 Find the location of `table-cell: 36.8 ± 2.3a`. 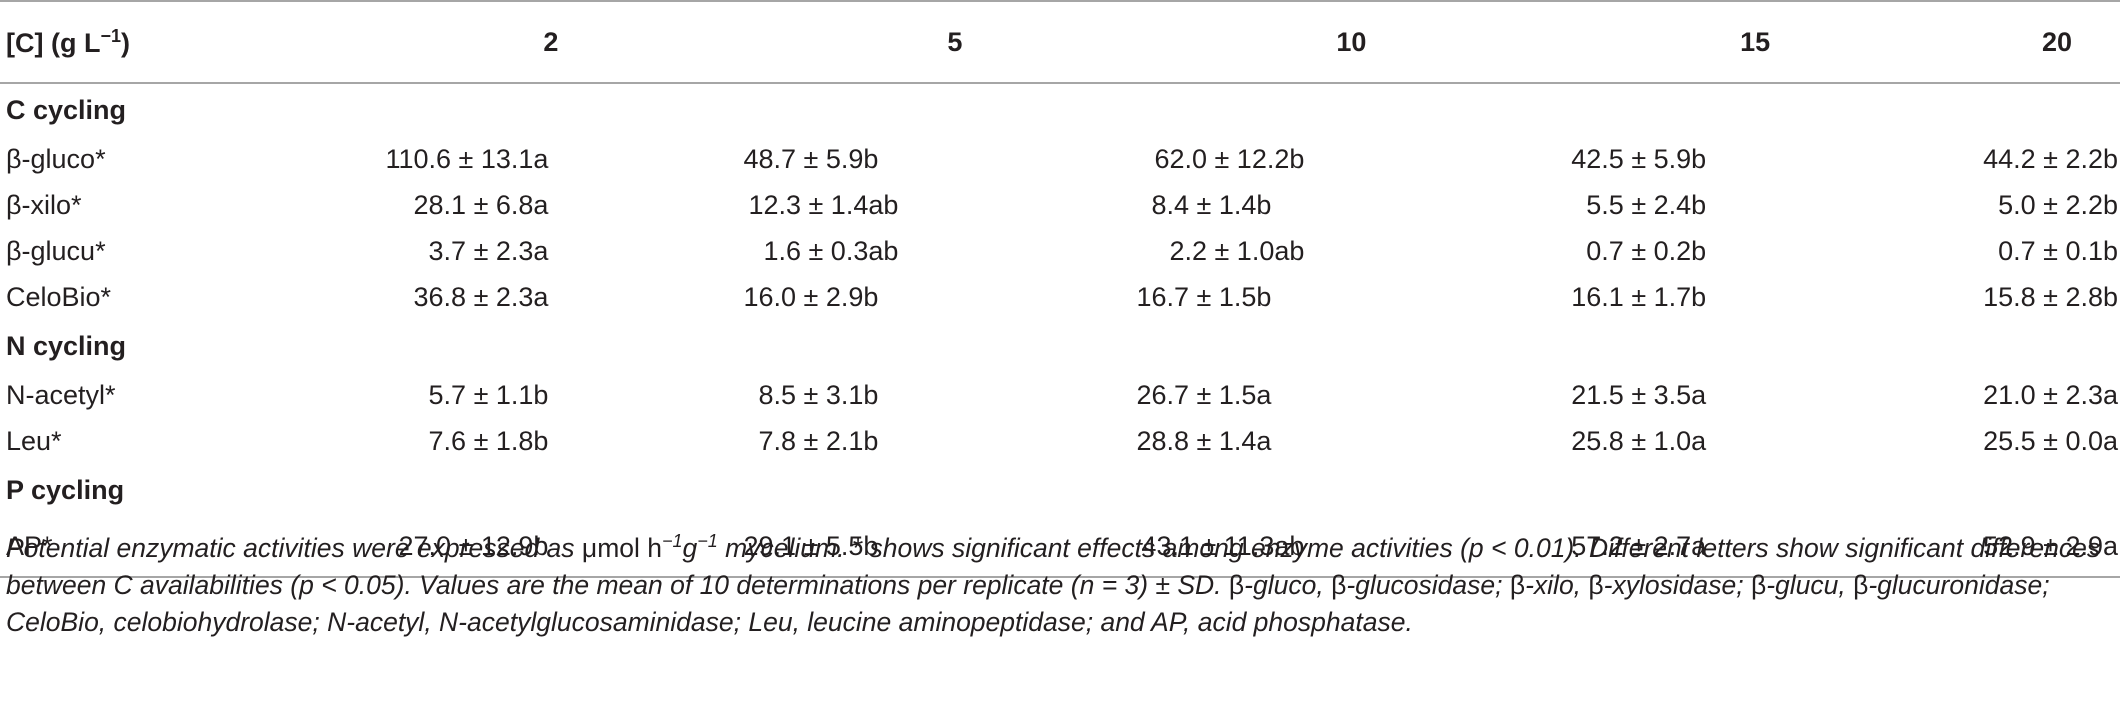

table-cell: 36.8 ± 2.3a is located at coordinates (481, 296).